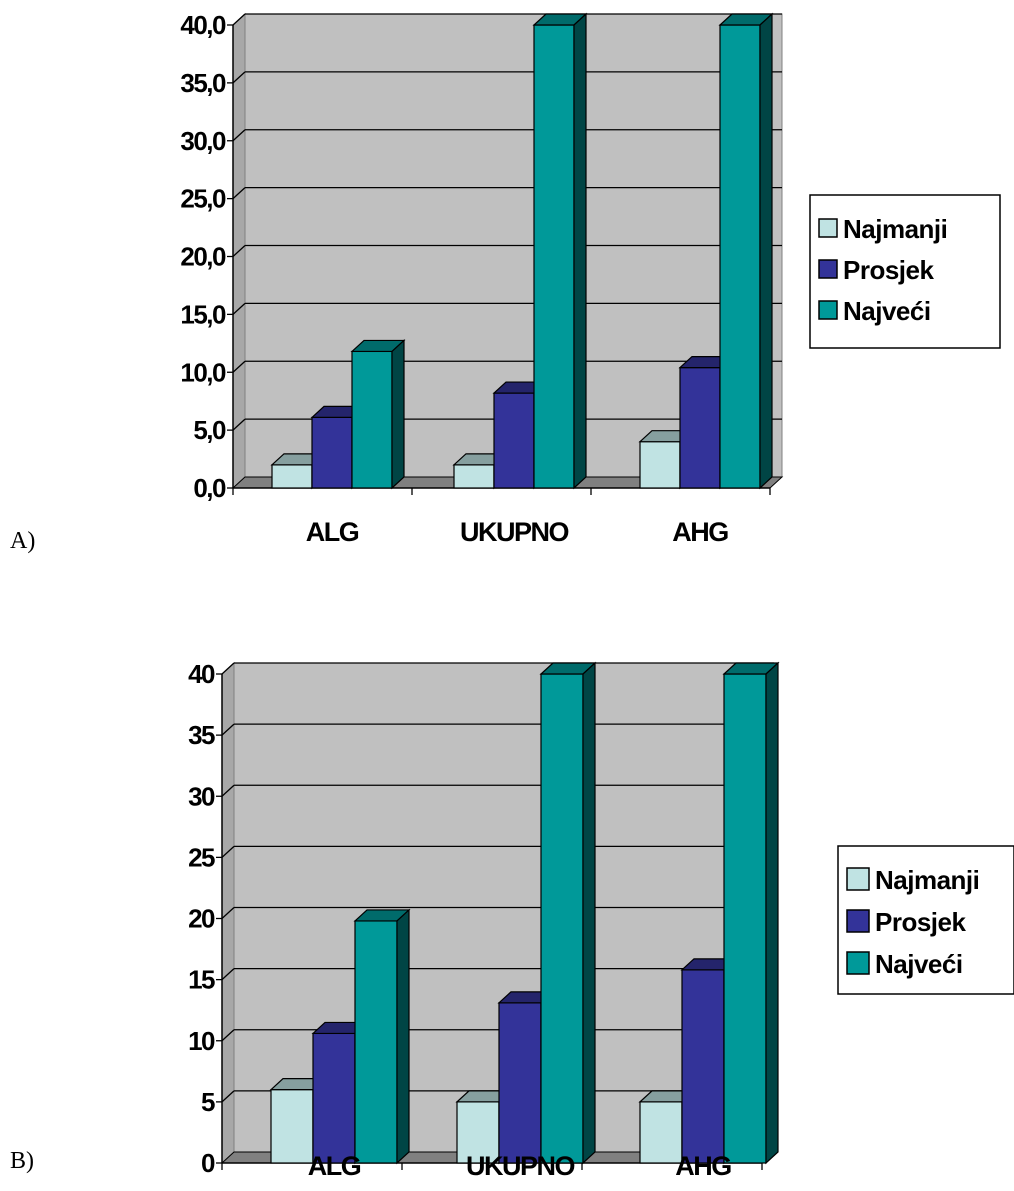 This screenshot has height=1191, width=1014. I want to click on legend-box, so click(905, 271).